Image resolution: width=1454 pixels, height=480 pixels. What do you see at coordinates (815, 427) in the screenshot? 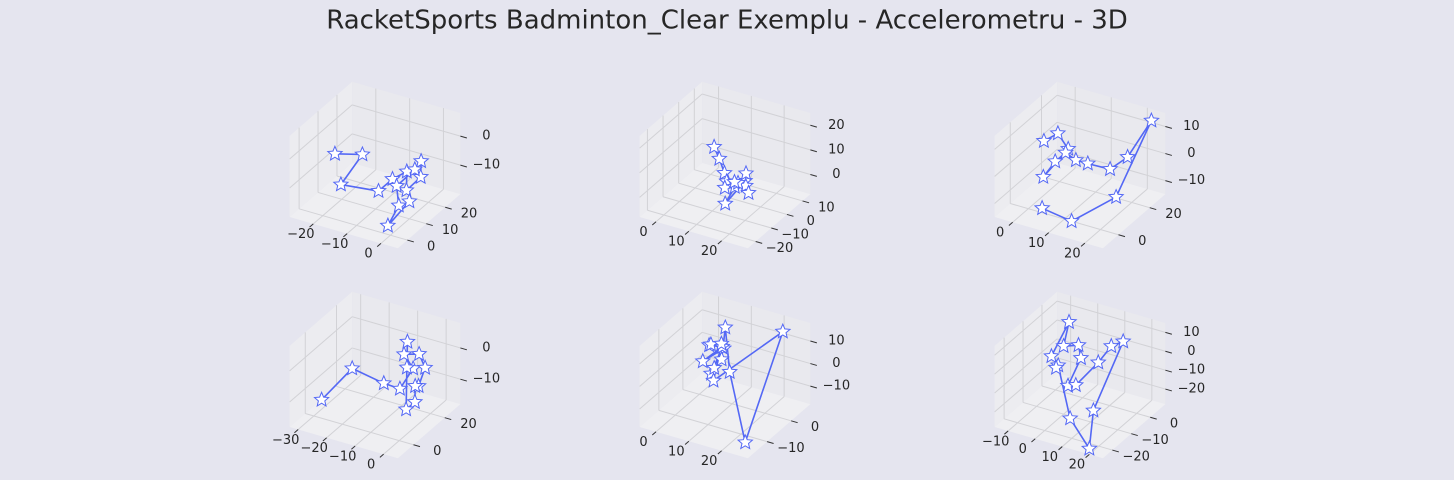
I see `y-tick-label: 0` at bounding box center [815, 427].